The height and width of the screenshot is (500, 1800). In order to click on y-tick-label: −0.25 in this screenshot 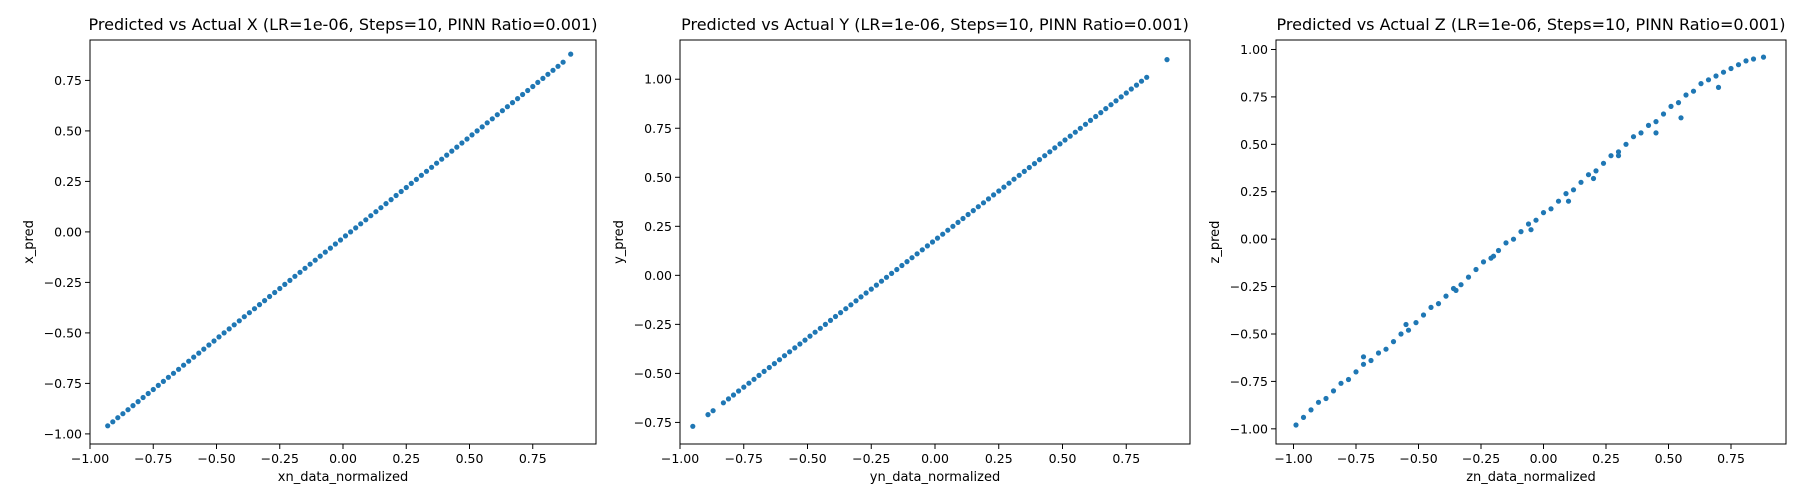, I will do `click(653, 324)`.